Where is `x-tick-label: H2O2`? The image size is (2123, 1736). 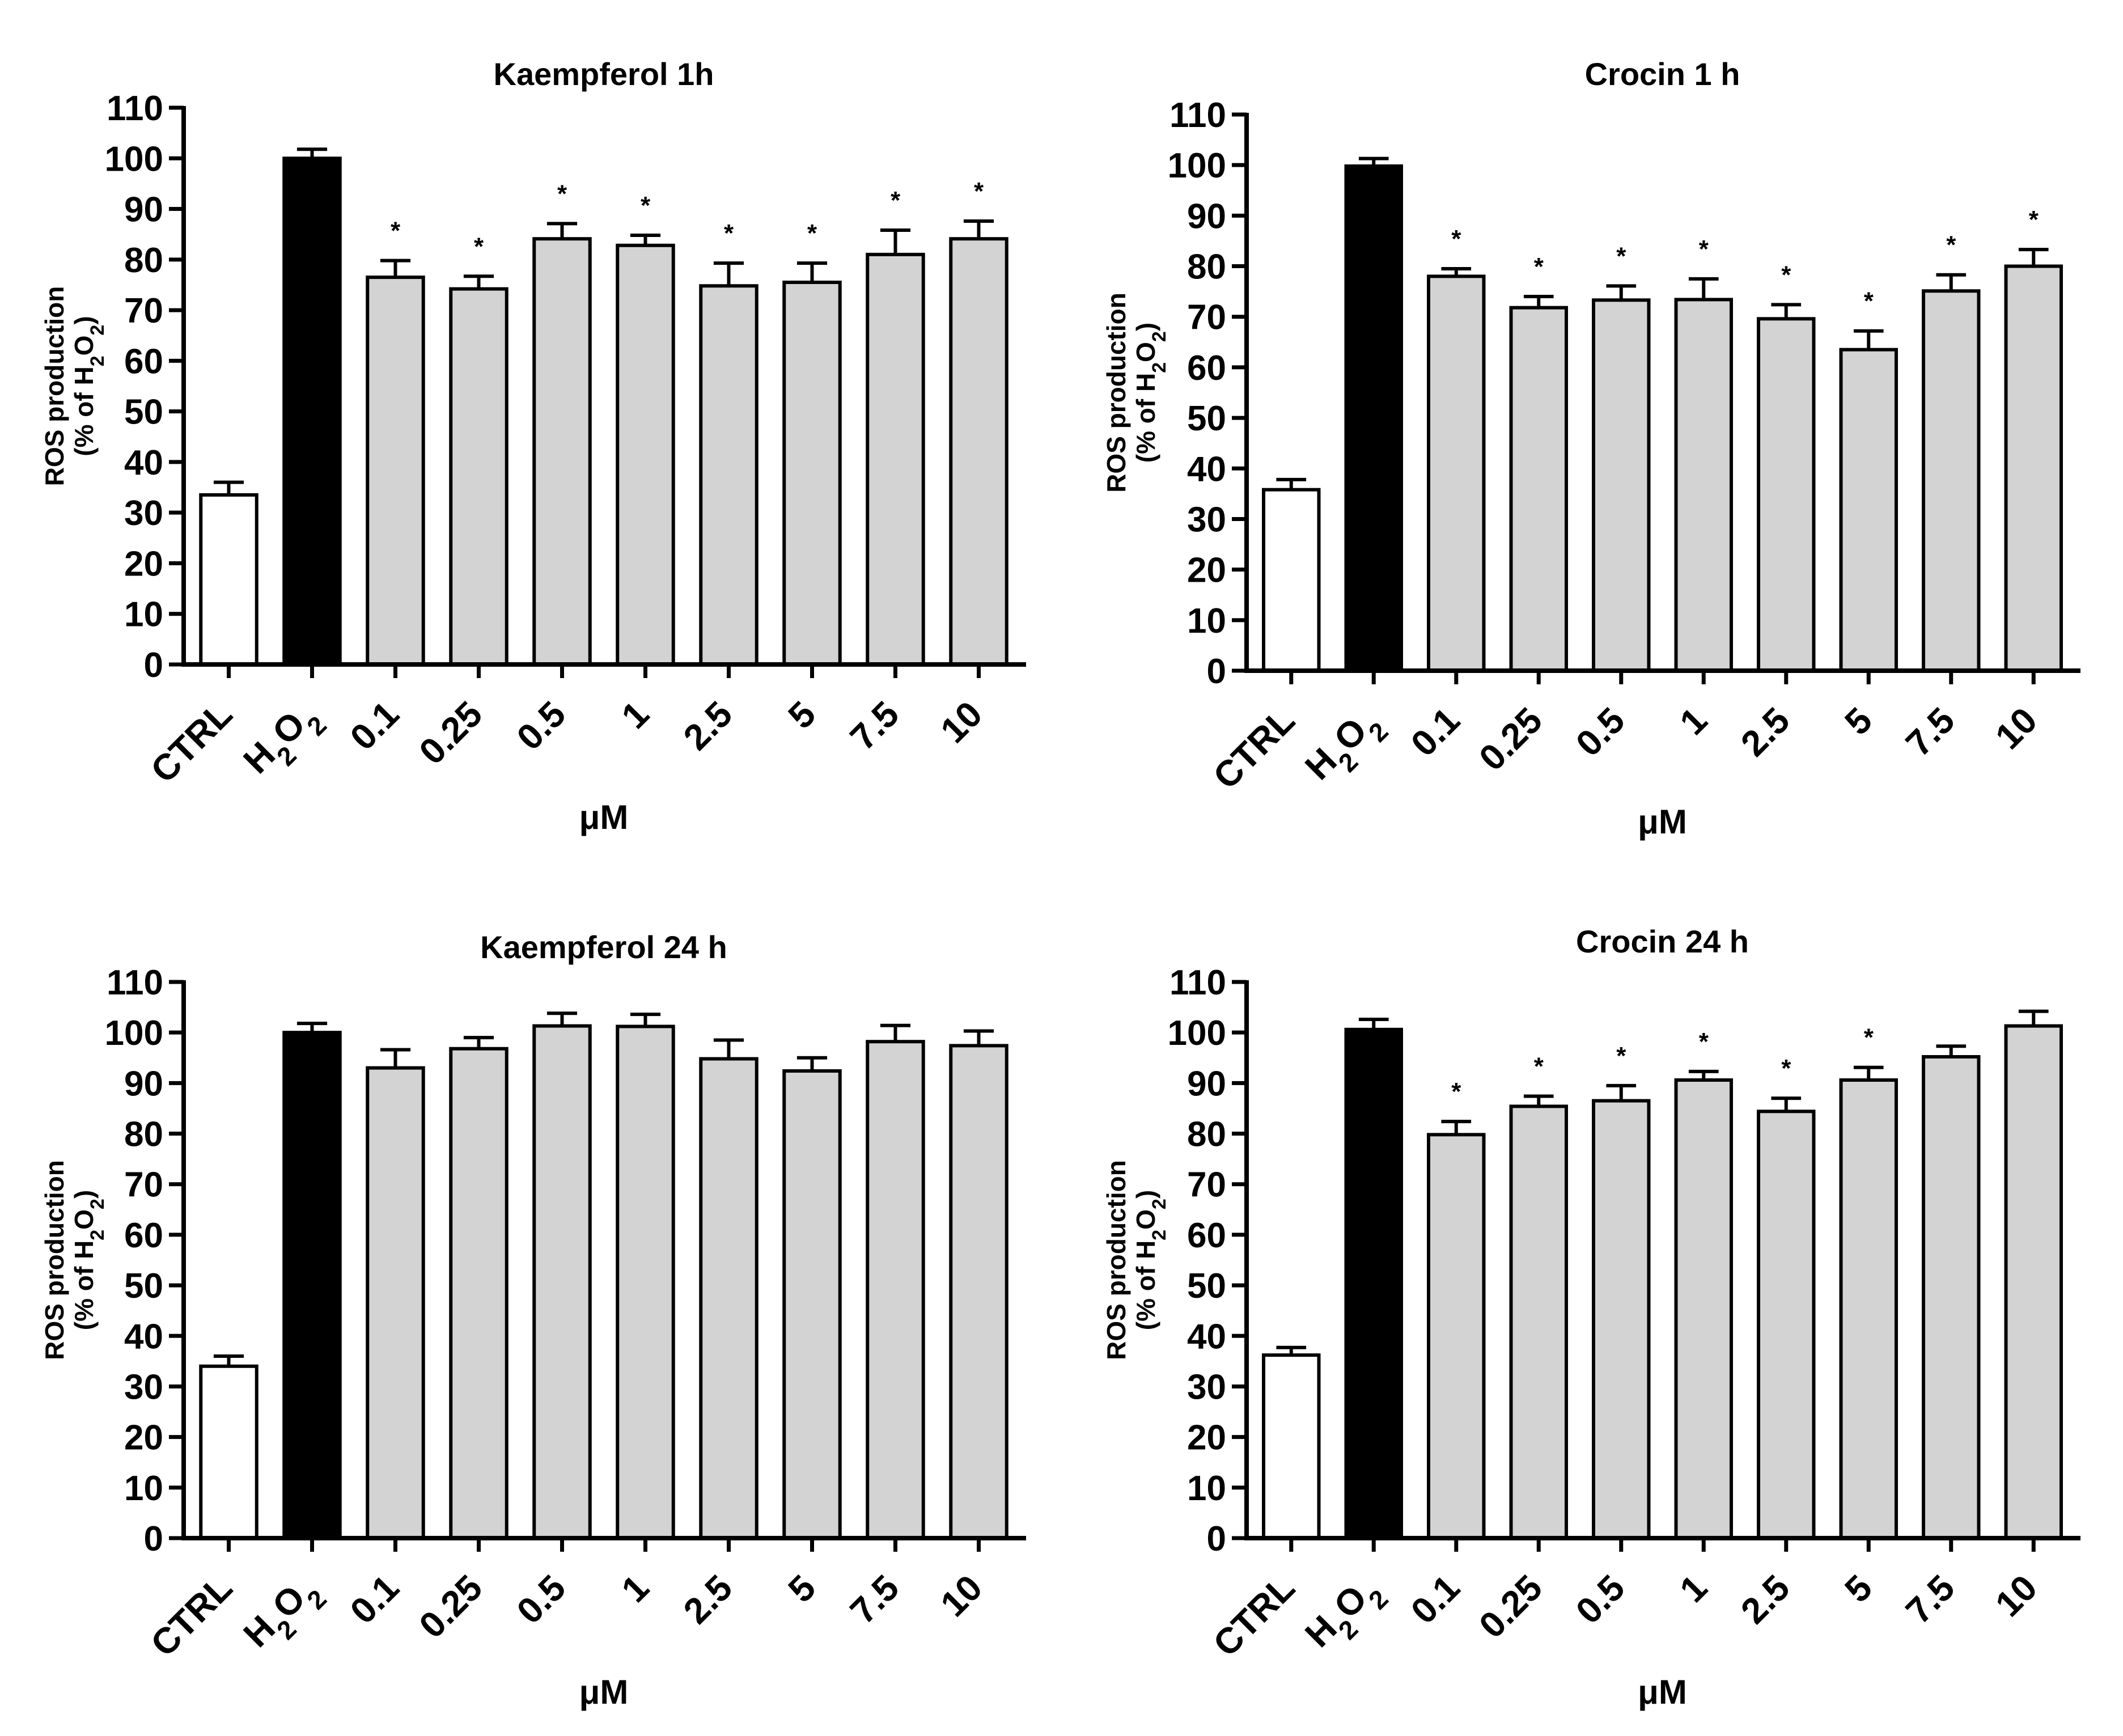
x-tick-label: H2O2 is located at coordinates (283, 1615).